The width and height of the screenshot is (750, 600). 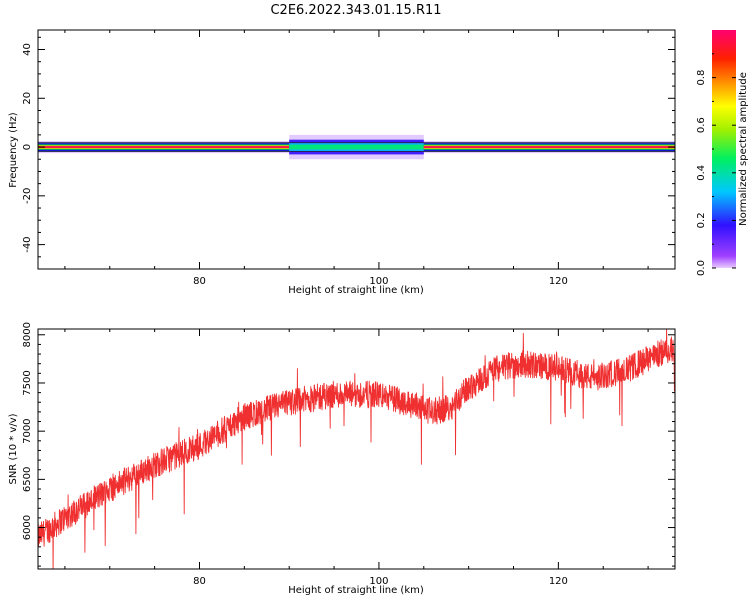 I want to click on colorbar-tick-label-0: 0.0, so click(x=701, y=268).